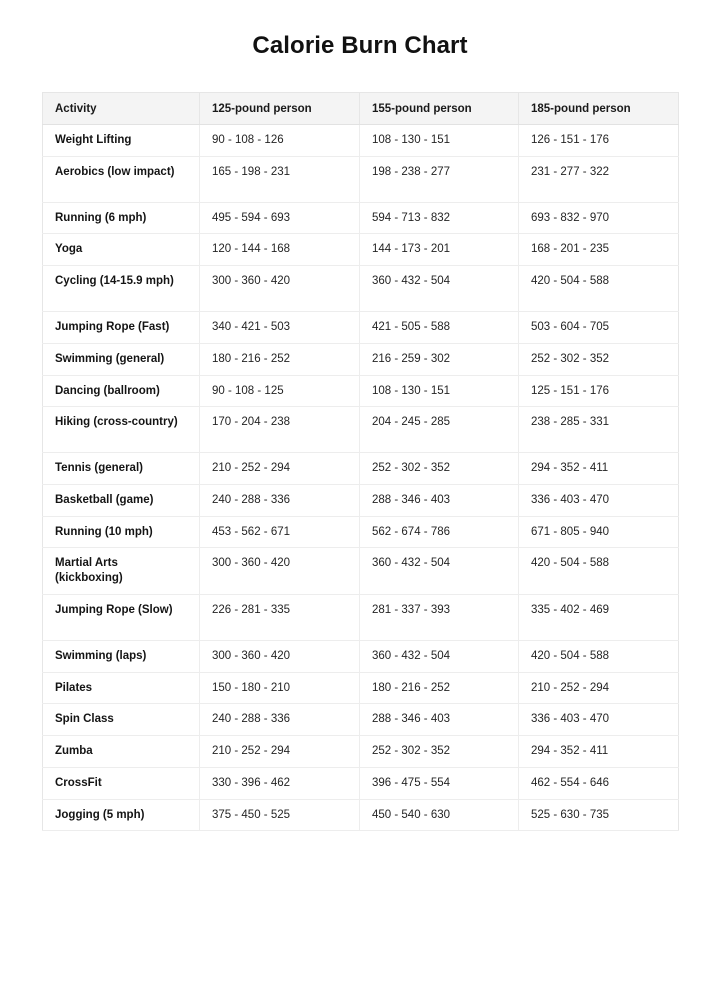 The height and width of the screenshot is (996, 720). Describe the element at coordinates (598, 359) in the screenshot. I see `cell-lb185: 252 - 302 - 352` at that location.